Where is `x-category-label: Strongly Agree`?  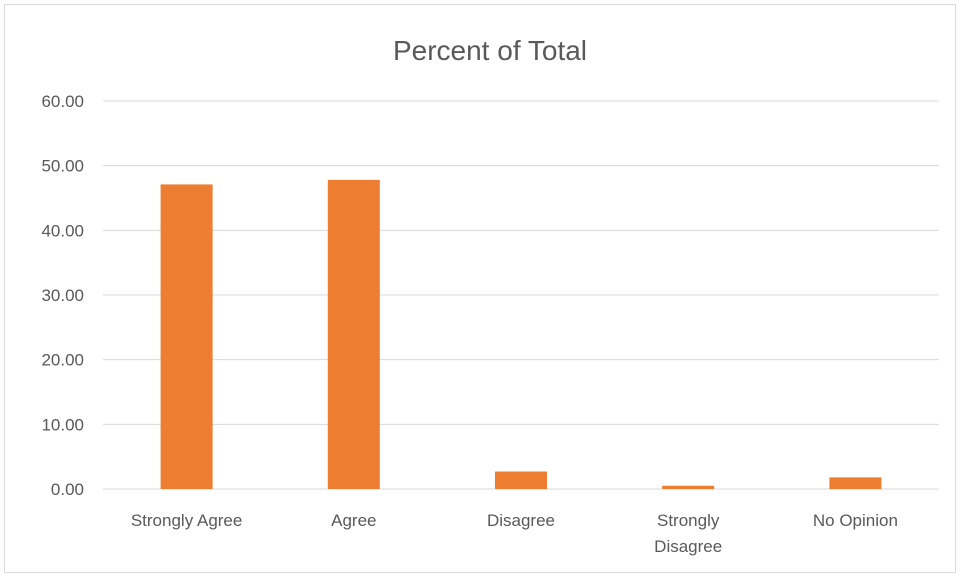 x-category-label: Strongly Agree is located at coordinates (187, 520).